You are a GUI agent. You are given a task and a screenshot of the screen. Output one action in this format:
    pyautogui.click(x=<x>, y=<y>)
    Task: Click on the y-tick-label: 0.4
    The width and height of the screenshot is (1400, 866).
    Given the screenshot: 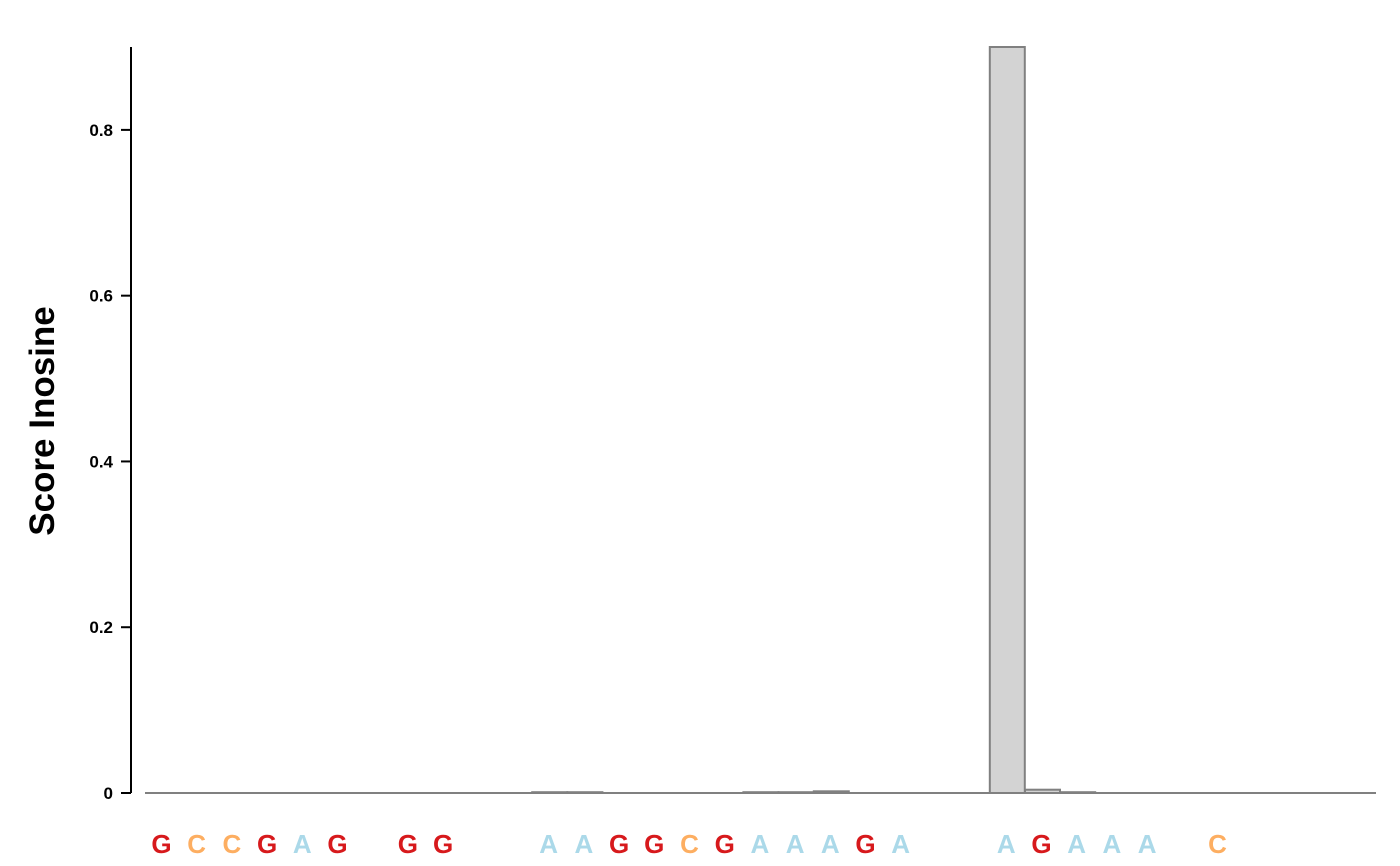 What is the action you would take?
    pyautogui.click(x=101, y=461)
    